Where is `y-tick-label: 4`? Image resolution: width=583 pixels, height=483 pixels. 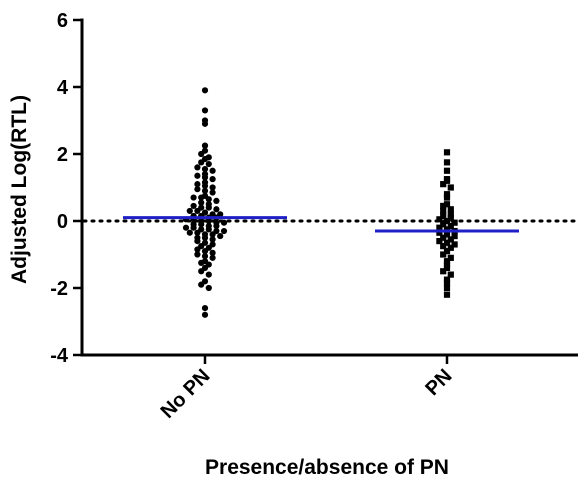
y-tick-label: 4 is located at coordinates (63, 88).